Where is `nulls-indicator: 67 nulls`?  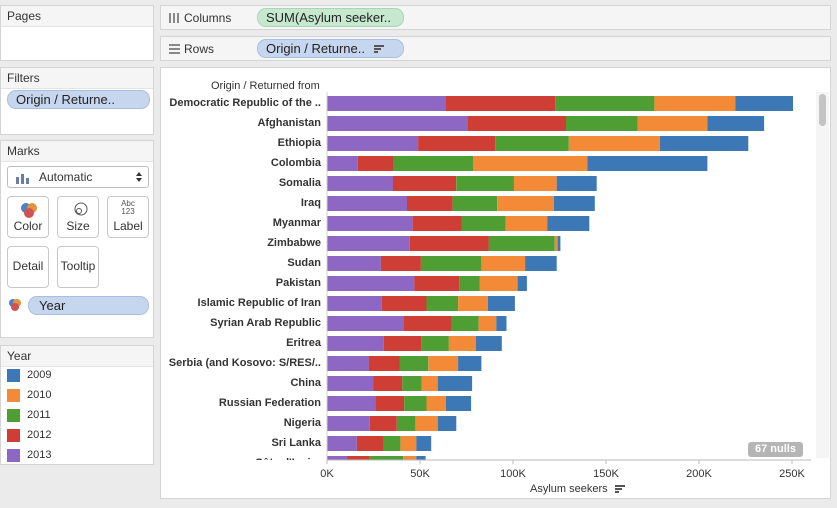 nulls-indicator: 67 nulls is located at coordinates (775, 449).